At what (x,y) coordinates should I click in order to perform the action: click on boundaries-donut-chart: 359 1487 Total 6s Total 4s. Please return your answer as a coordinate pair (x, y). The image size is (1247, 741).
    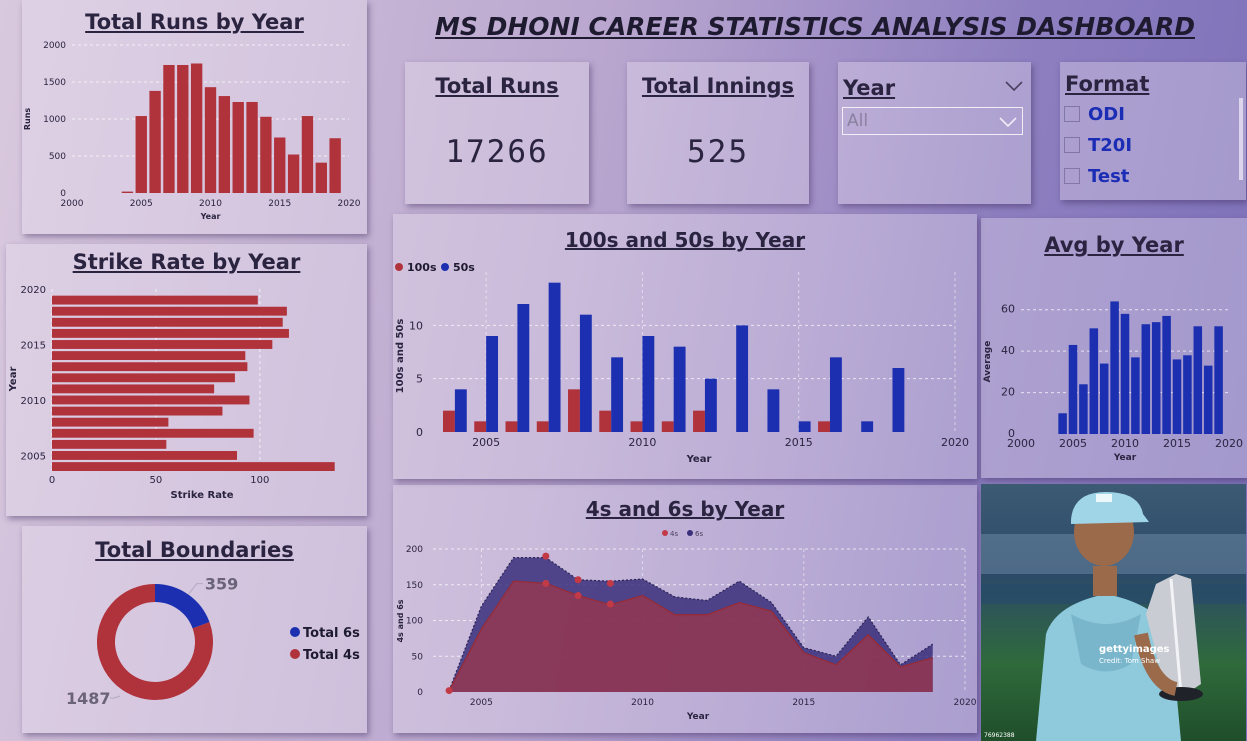
    Looking at the image, I should click on (213, 641).